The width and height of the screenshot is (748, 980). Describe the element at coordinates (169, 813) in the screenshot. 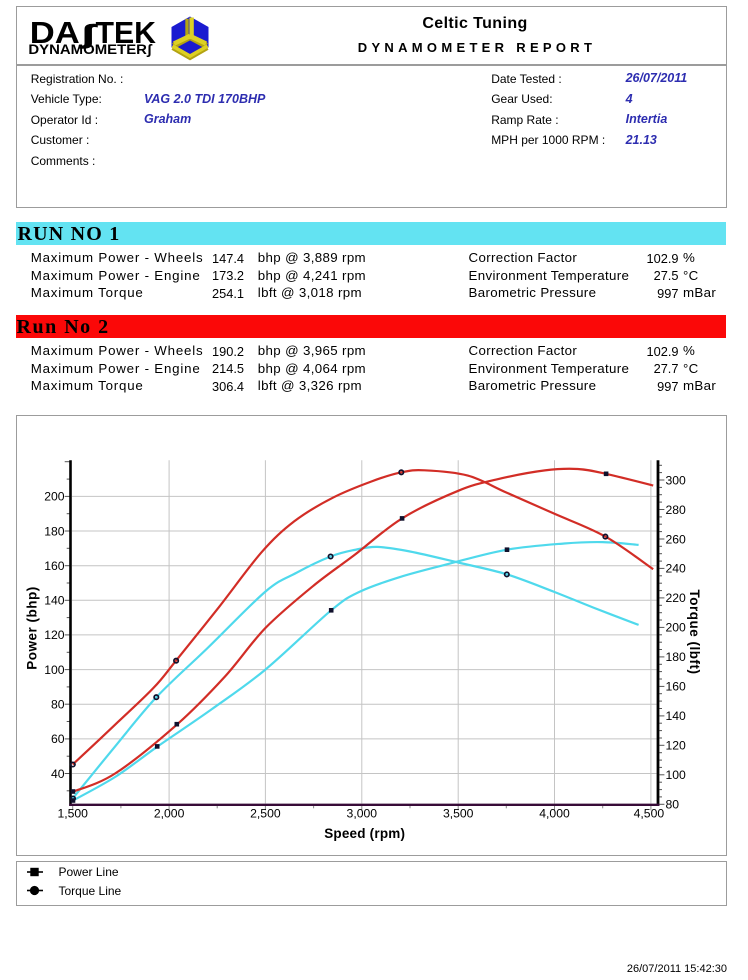

I see `svg-text: 2,000` at that location.